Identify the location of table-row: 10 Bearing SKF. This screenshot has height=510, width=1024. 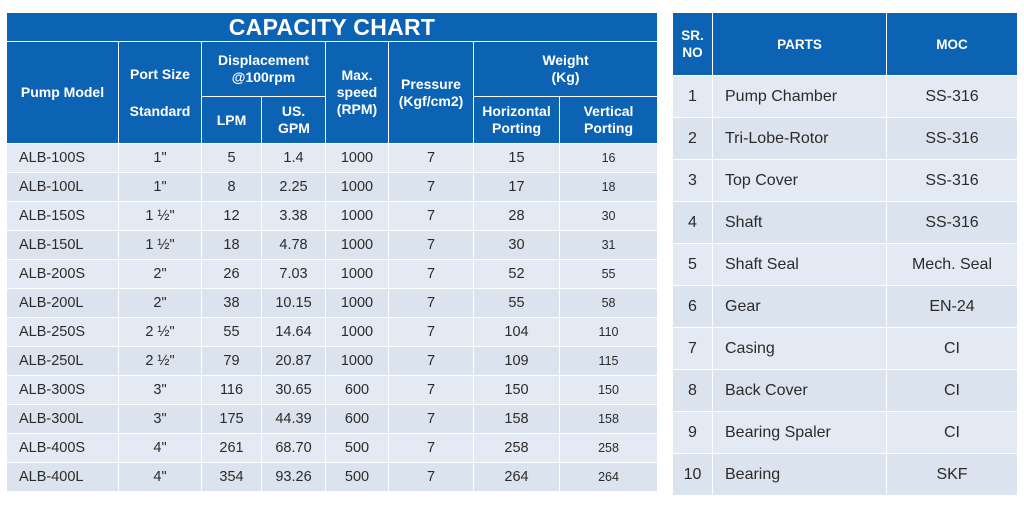
(845, 474).